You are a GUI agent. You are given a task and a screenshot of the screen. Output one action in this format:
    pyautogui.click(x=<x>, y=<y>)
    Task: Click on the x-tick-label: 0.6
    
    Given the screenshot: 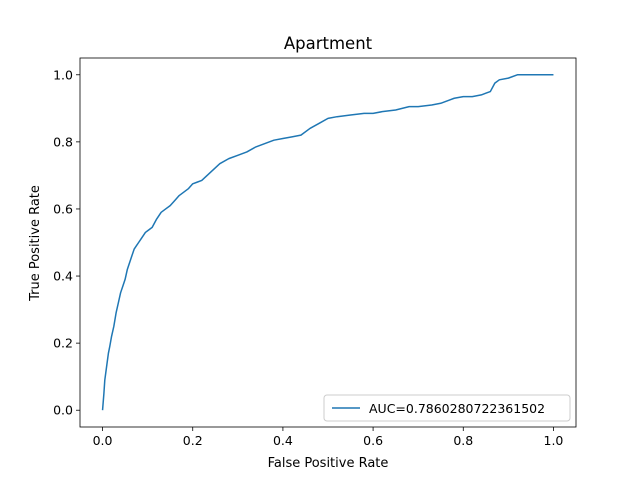 What is the action you would take?
    pyautogui.click(x=373, y=440)
    